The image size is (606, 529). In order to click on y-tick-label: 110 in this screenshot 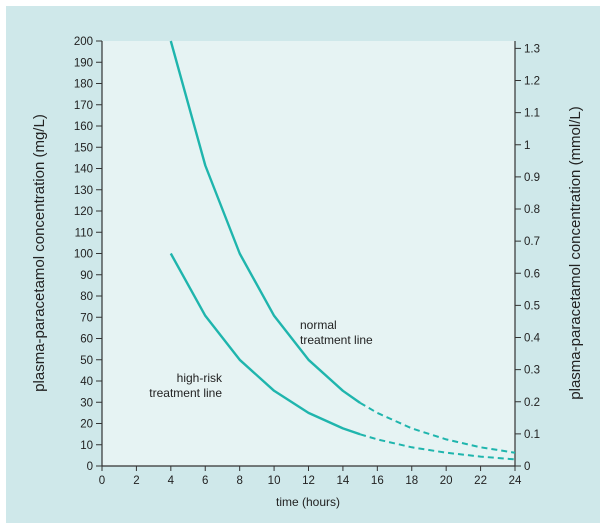, I will do `click(84, 233)`.